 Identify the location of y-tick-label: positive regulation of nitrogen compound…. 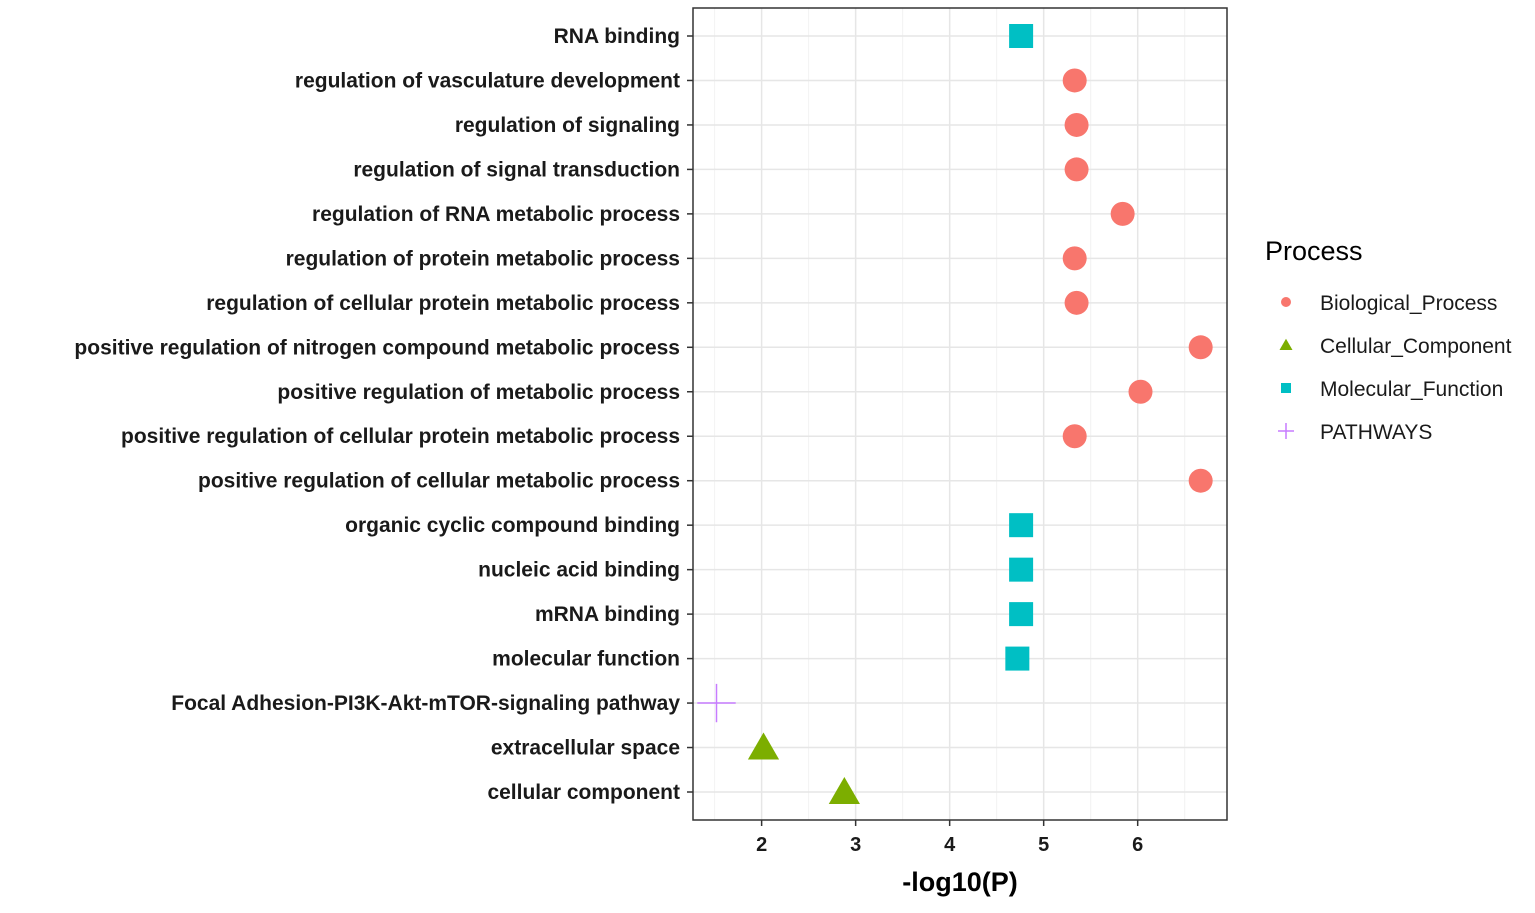
(377, 347).